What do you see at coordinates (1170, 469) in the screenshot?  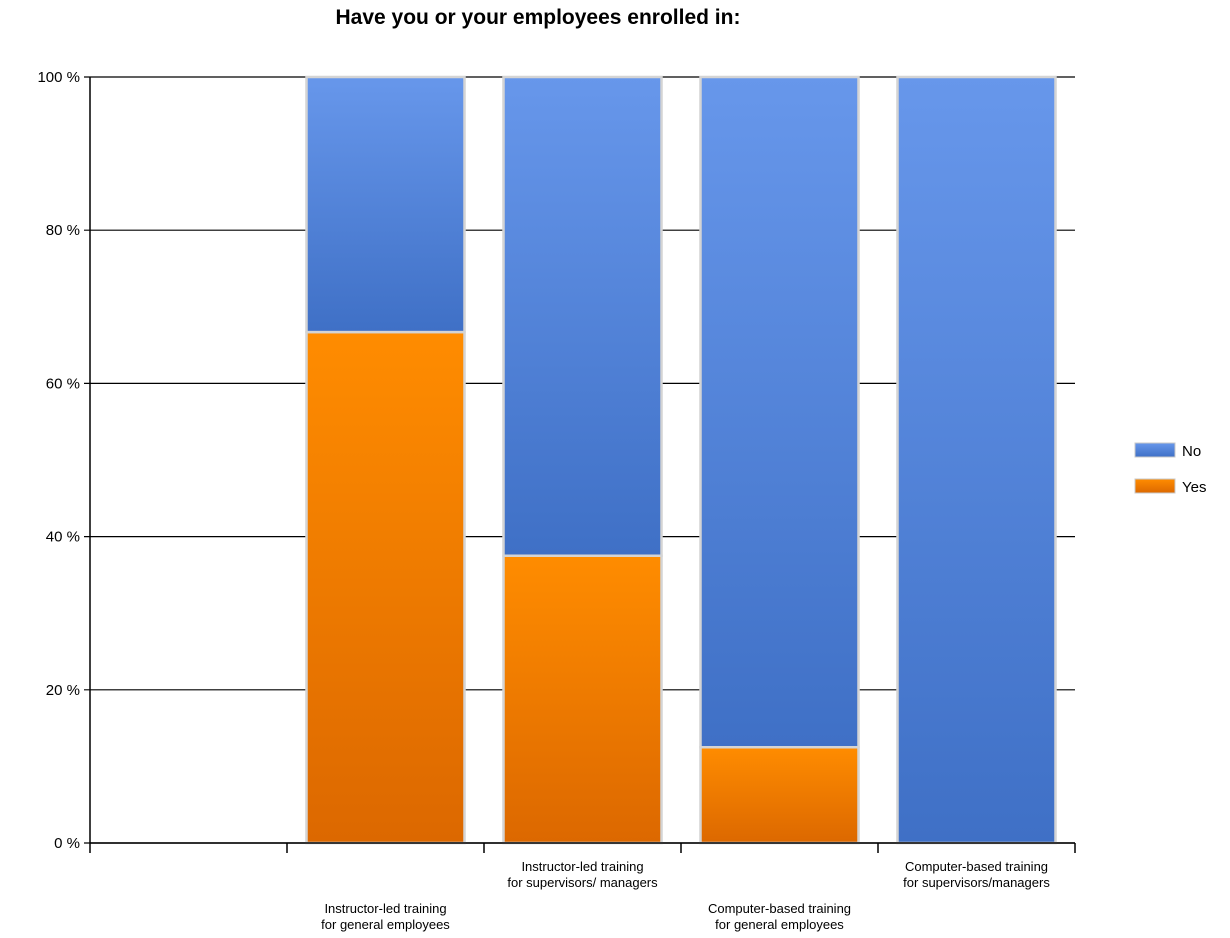 I see `legend: No Yes` at bounding box center [1170, 469].